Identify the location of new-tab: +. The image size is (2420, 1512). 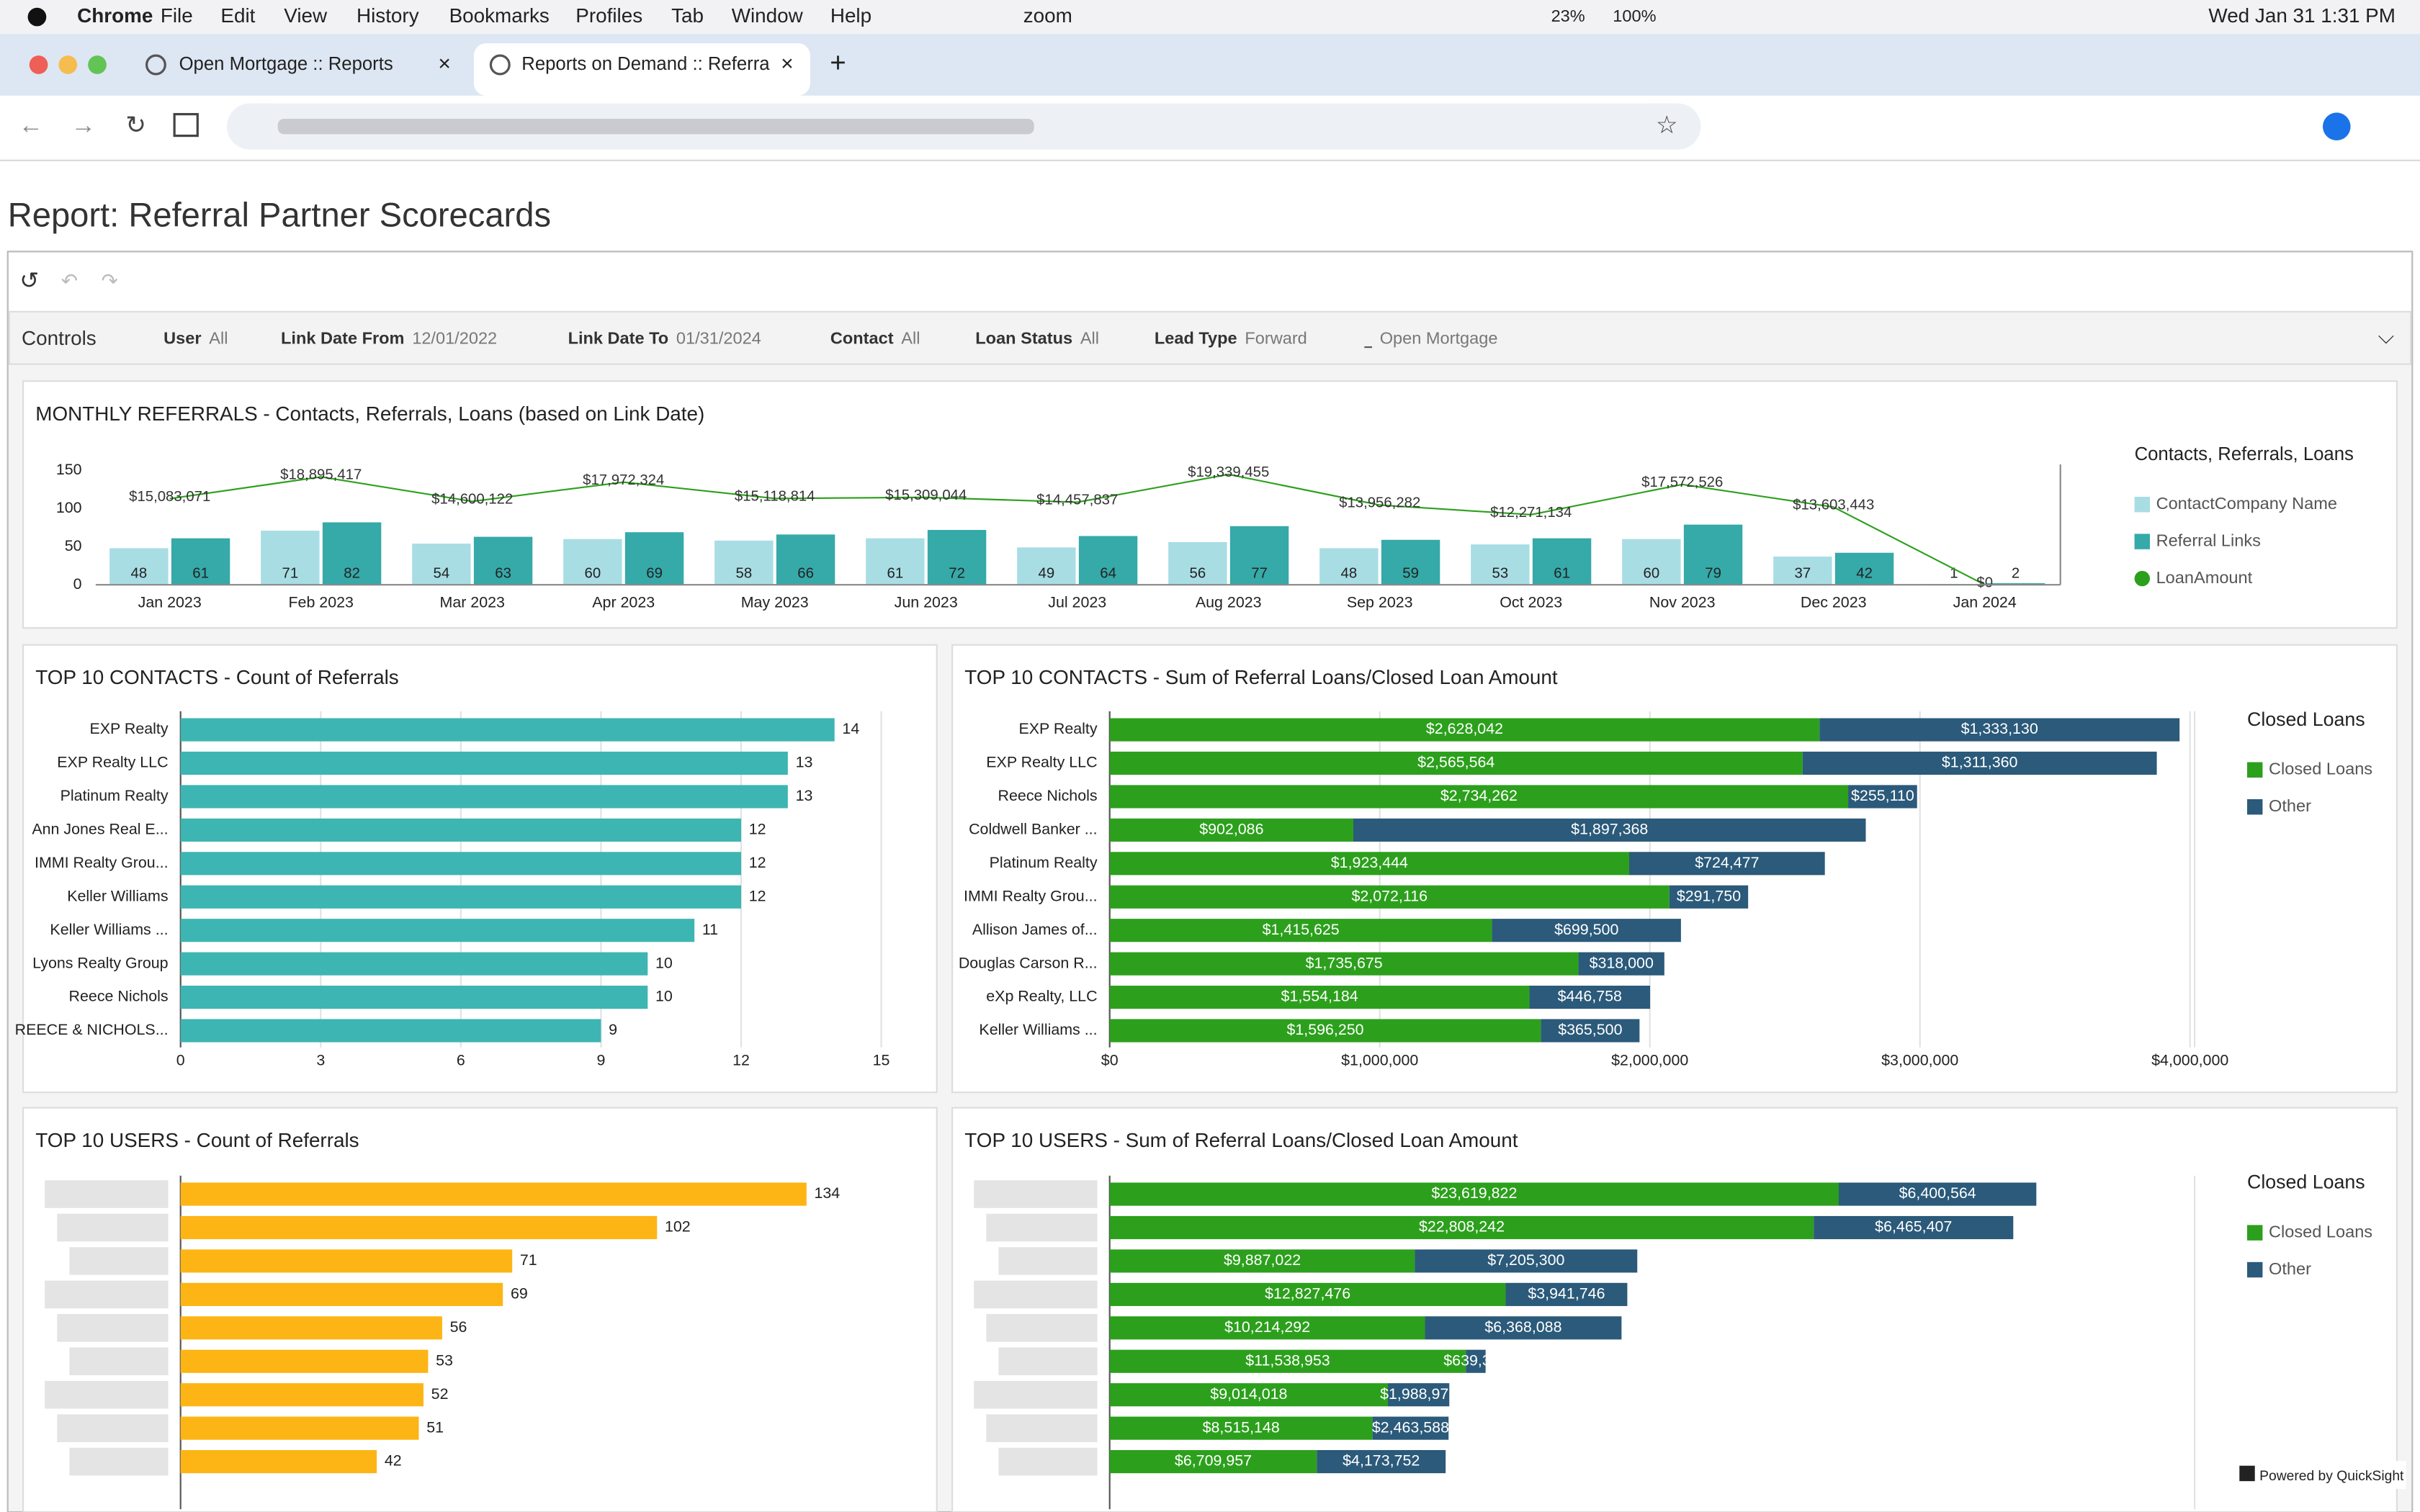
(838, 63).